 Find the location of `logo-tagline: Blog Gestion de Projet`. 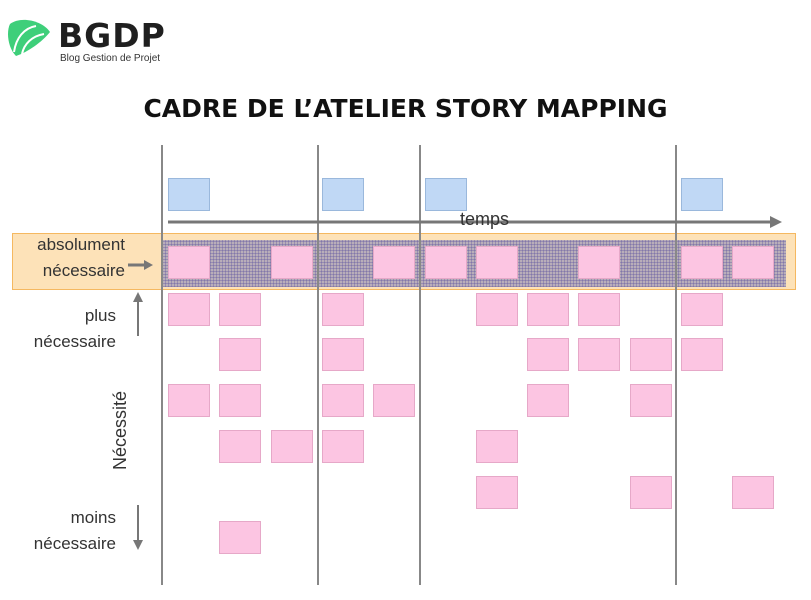

logo-tagline: Blog Gestion de Projet is located at coordinates (110, 58).